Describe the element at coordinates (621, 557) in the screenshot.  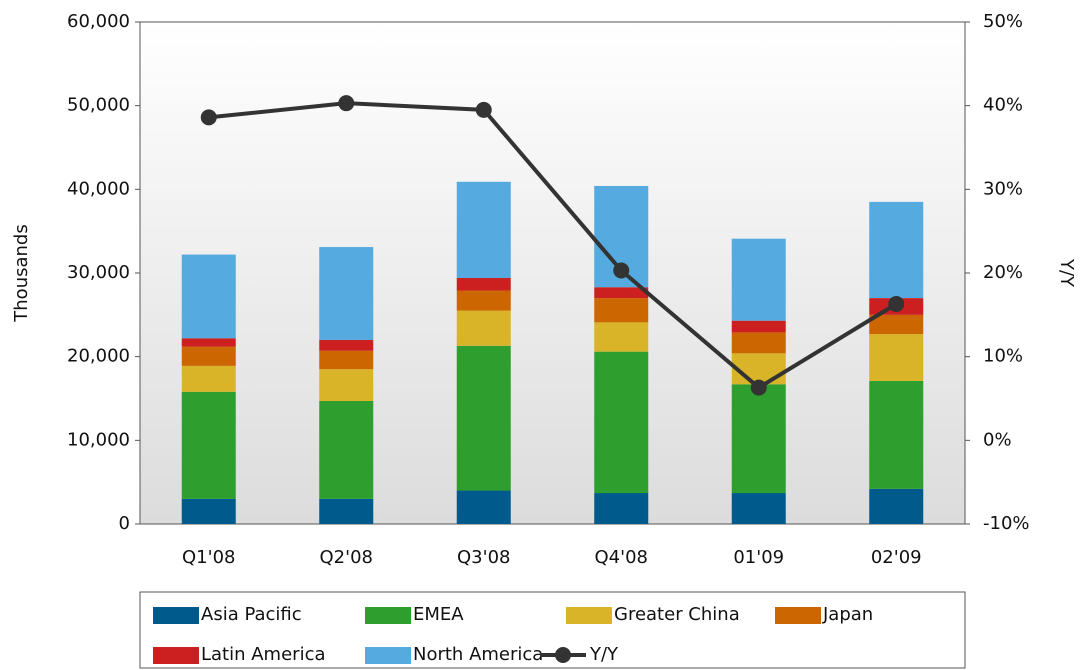
I see `x-tick-label: Q4'08` at that location.